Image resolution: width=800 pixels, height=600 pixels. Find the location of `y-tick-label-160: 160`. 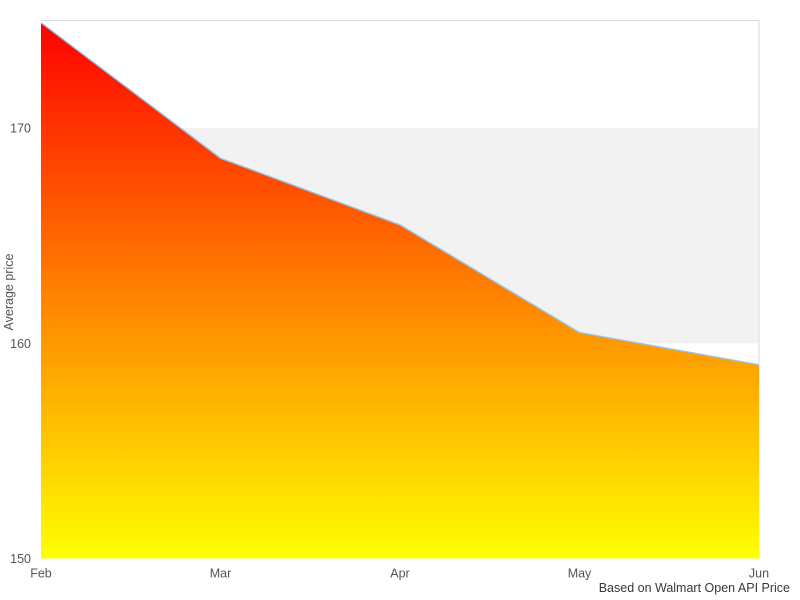

y-tick-label-160: 160 is located at coordinates (20, 344).